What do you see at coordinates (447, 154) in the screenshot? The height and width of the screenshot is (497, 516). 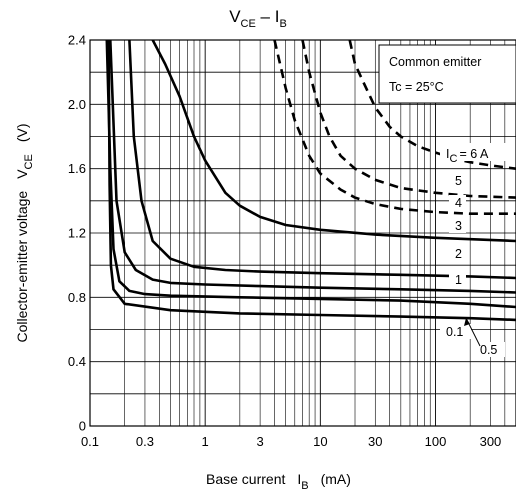 I see `ic-sym: I` at bounding box center [447, 154].